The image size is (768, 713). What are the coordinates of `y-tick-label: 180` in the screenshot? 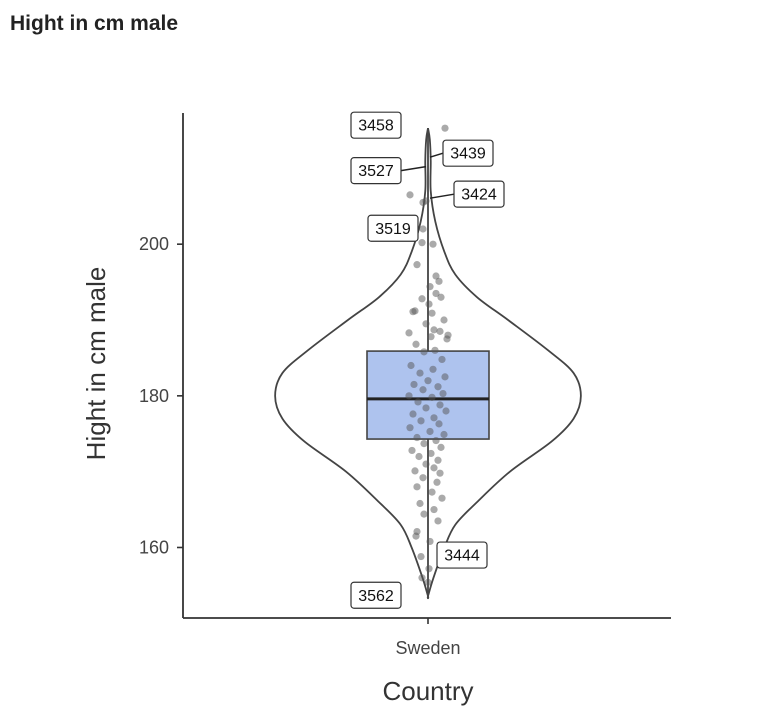 It's located at (154, 396).